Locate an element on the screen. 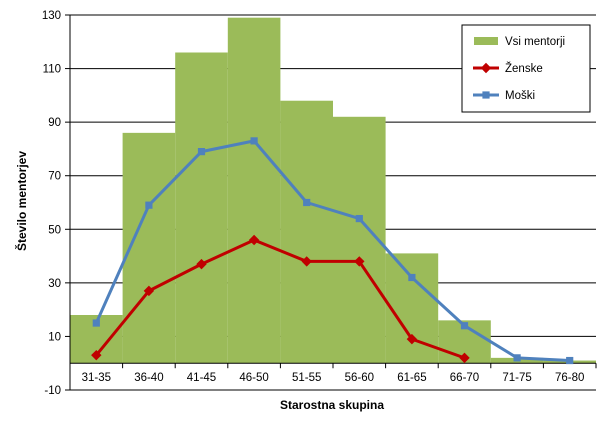 Image resolution: width=610 pixels, height=430 pixels. legend-entry: Ženske is located at coordinates (508, 68).